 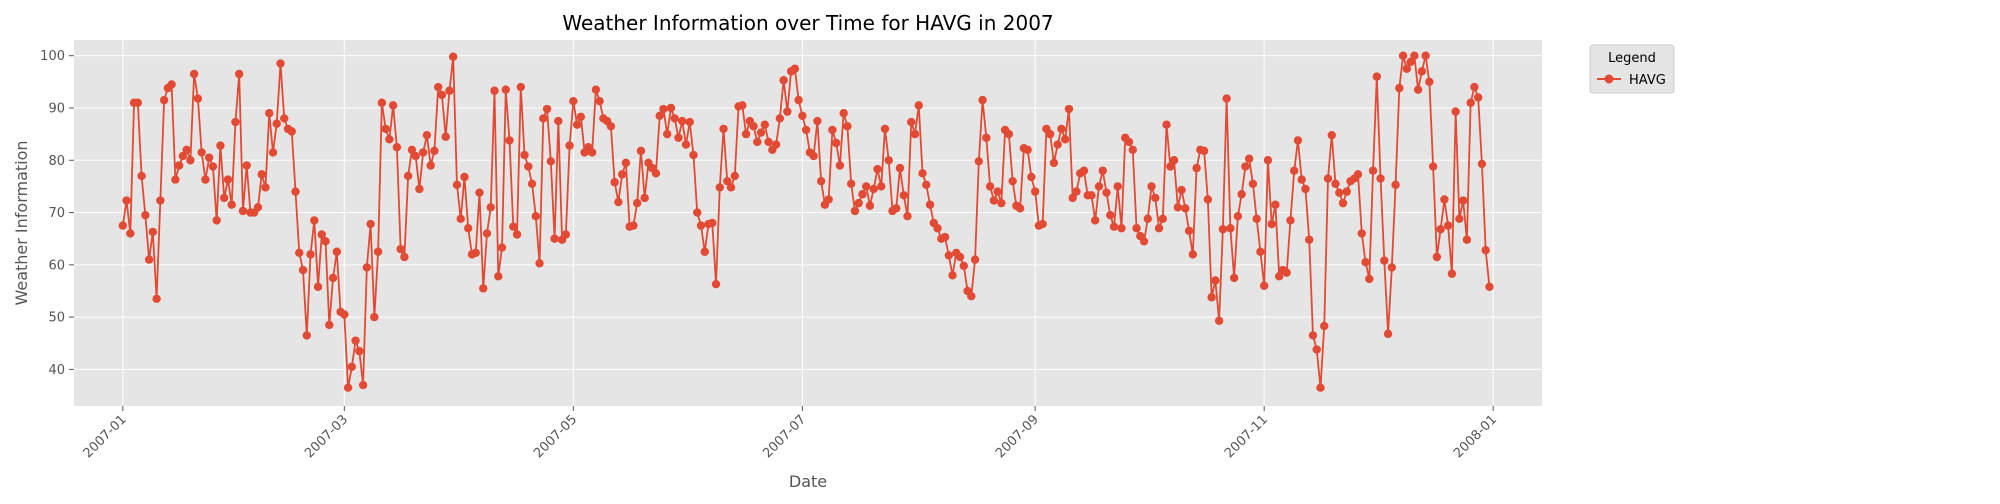 What do you see at coordinates (1609, 79) in the screenshot?
I see `legend-marker-havg` at bounding box center [1609, 79].